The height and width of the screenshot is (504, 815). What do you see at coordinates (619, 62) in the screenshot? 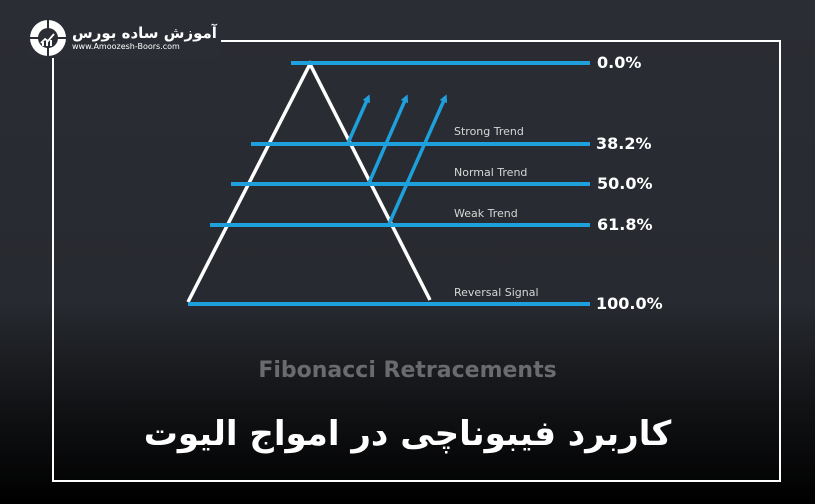
I see `level-percent-0: 0.0%` at bounding box center [619, 62].